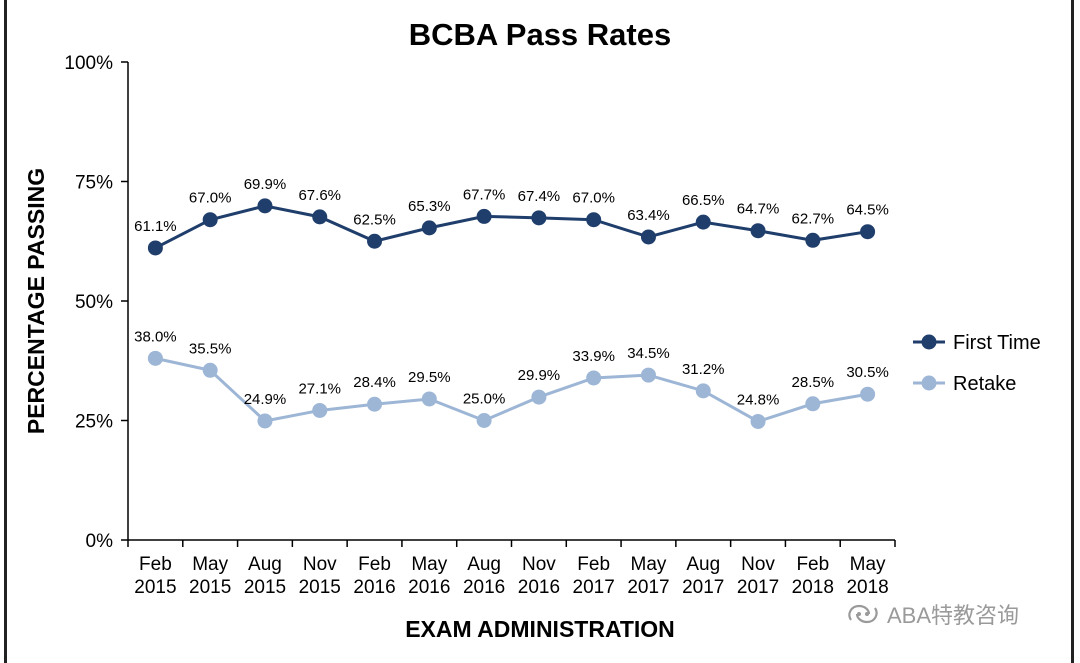 The height and width of the screenshot is (663, 1080). I want to click on data-label: 31.2%, so click(703, 369).